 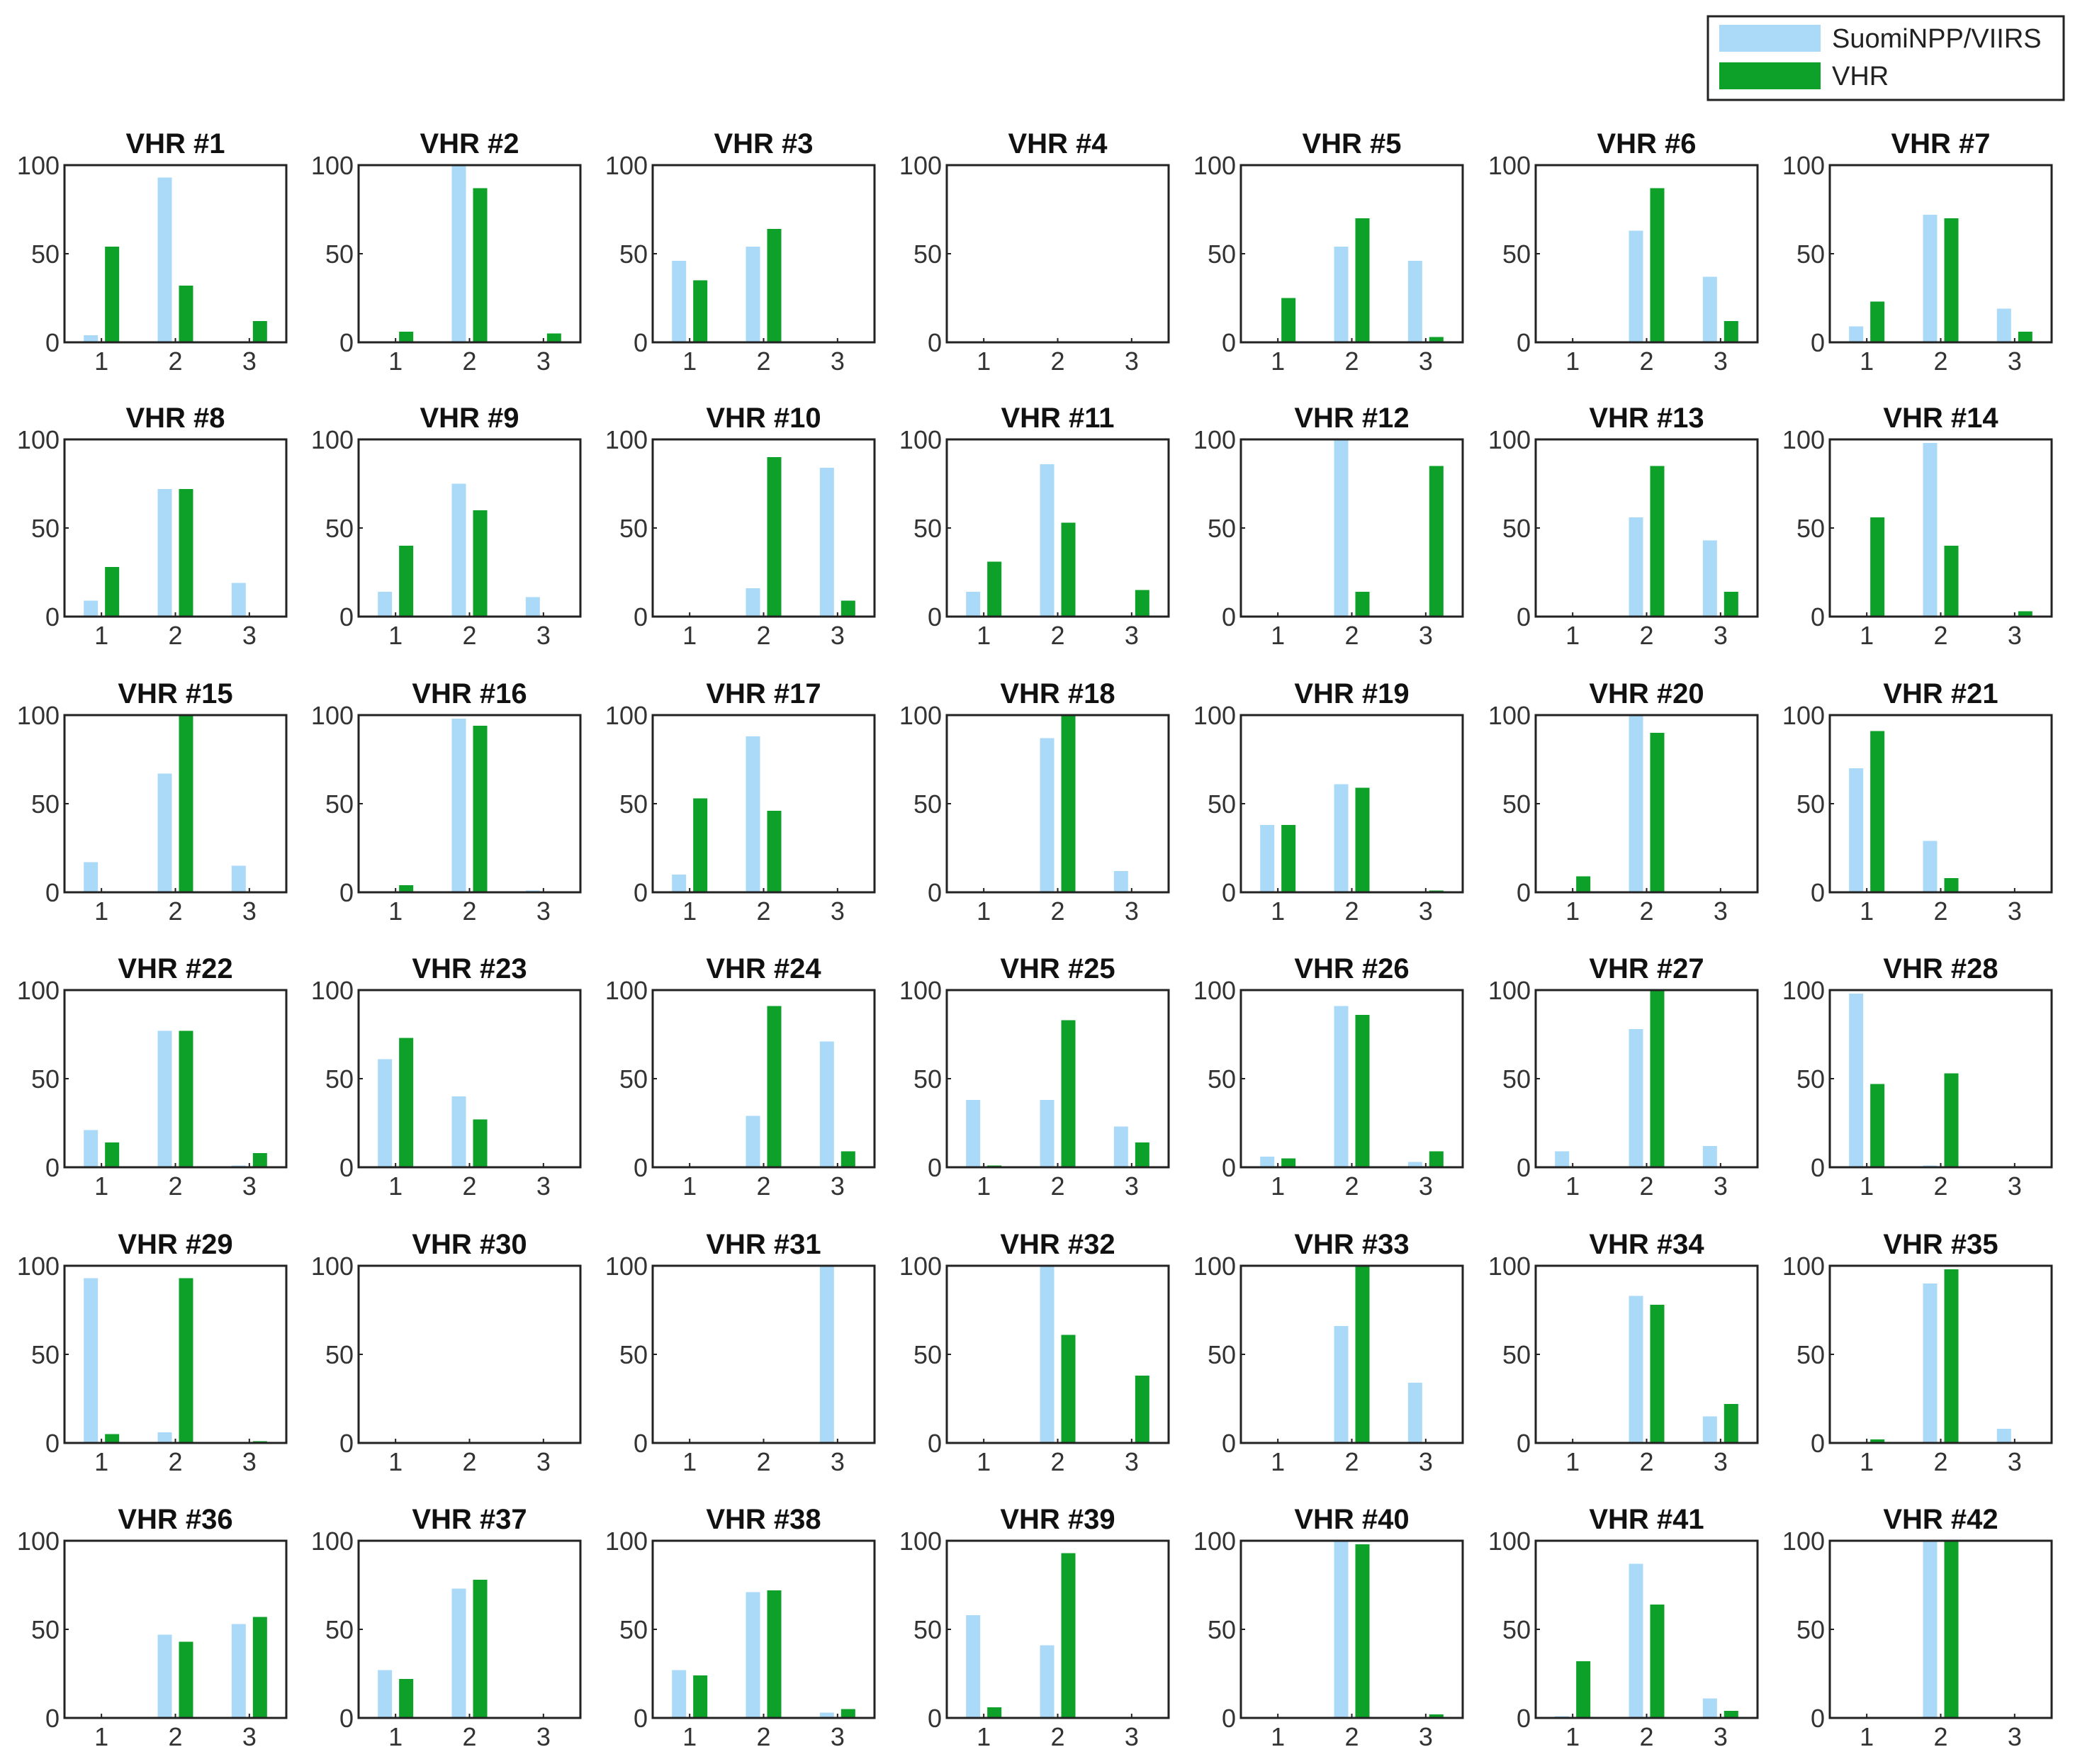 I want to click on panel: VHR #8 0 50 100 1 2 3, so click(x=152, y=526).